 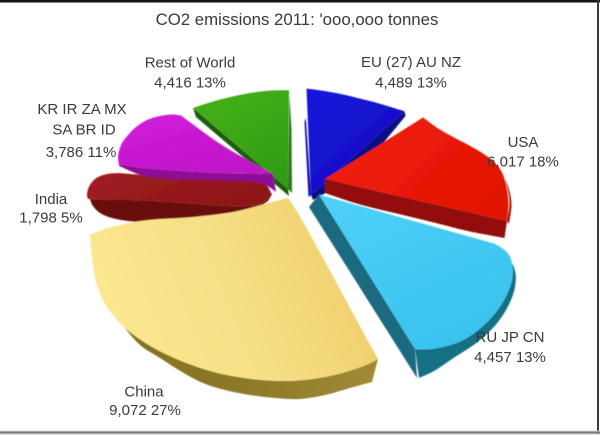 What do you see at coordinates (50, 218) in the screenshot?
I see `svg-text: 1,798 5%` at bounding box center [50, 218].